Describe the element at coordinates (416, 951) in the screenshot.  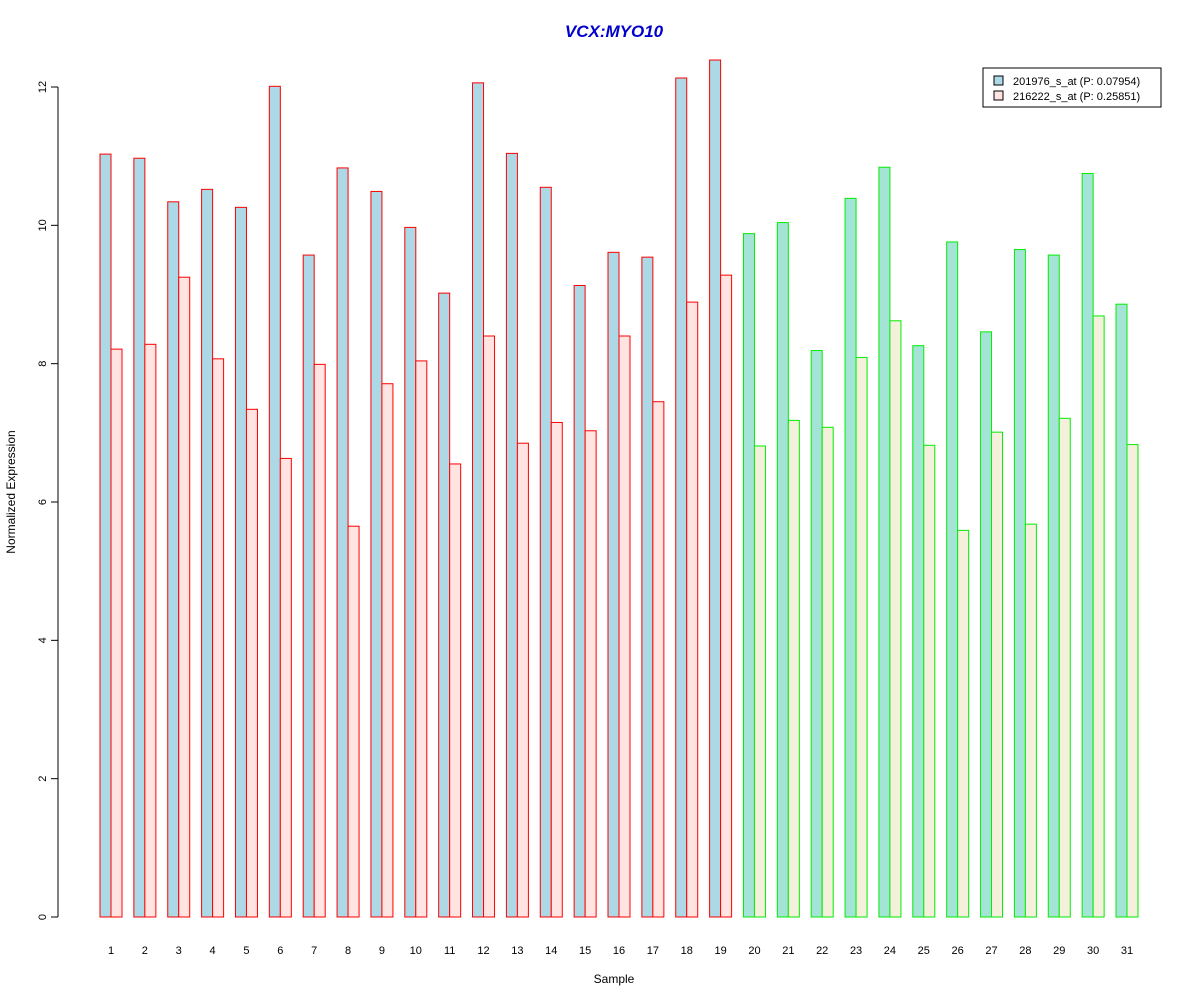
I see `x-tick-label: 10` at that location.